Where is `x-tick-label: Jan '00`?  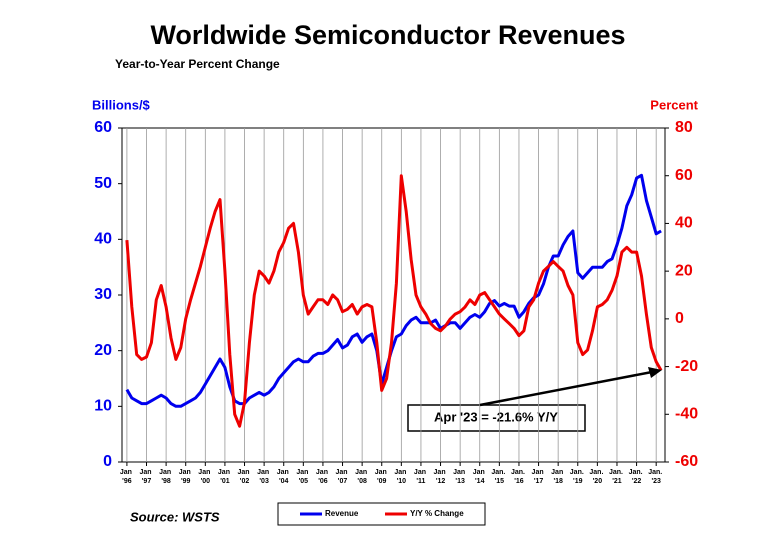
x-tick-label: Jan '00 is located at coordinates (205, 477).